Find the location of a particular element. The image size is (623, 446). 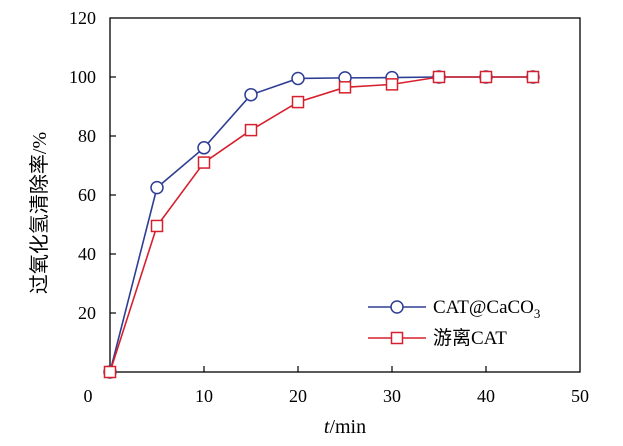

x-tick-label: 30 is located at coordinates (392, 396).